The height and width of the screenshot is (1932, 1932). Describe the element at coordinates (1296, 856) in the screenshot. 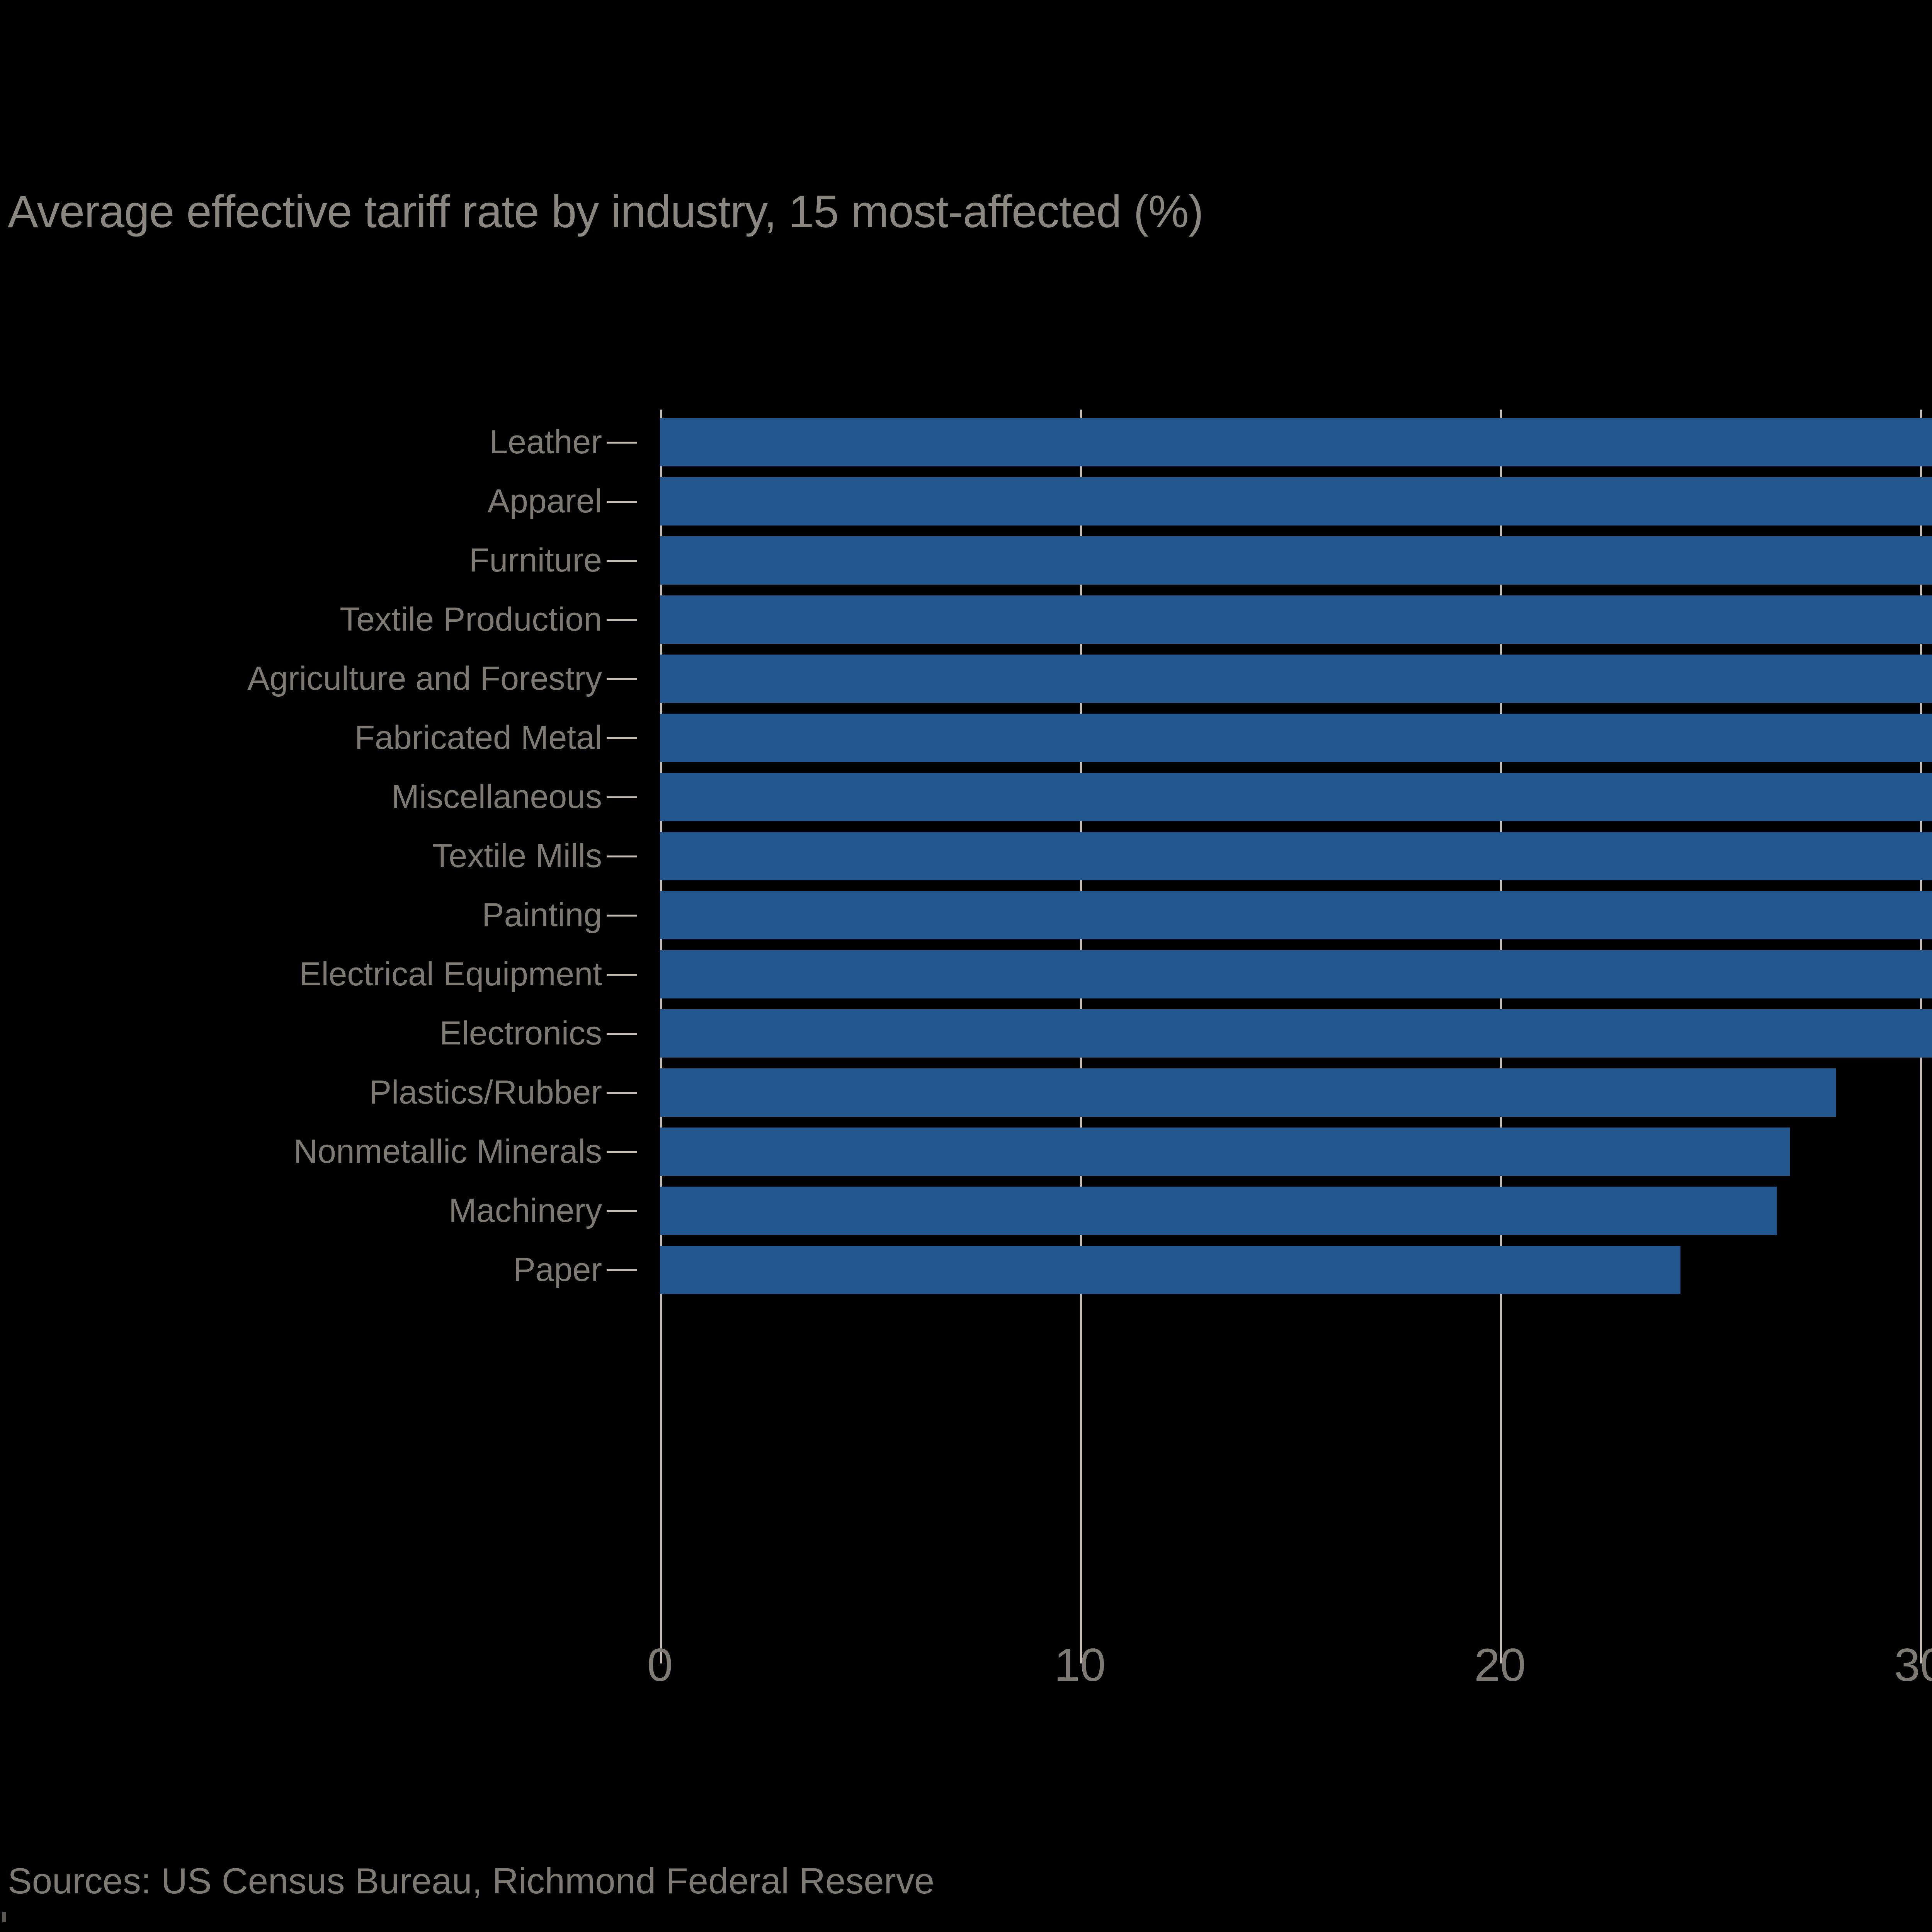

I see `bar-textile-mills` at that location.